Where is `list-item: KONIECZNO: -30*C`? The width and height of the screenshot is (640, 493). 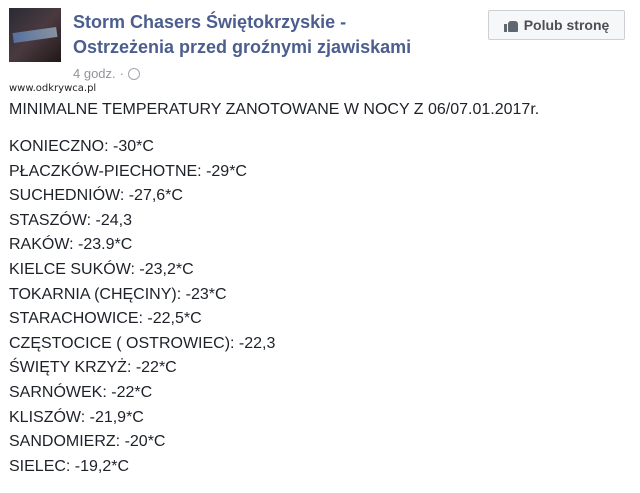
list-item: KONIECZNO: -30*C is located at coordinates (81, 146).